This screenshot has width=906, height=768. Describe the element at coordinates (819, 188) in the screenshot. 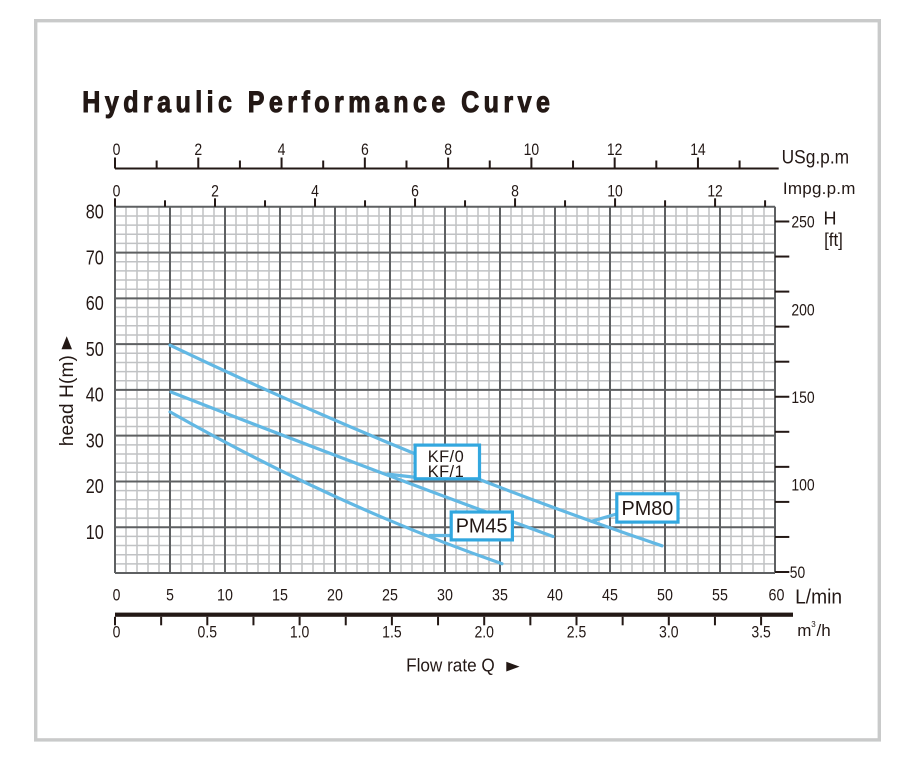

I see `svg-text: Impg.p.m` at that location.